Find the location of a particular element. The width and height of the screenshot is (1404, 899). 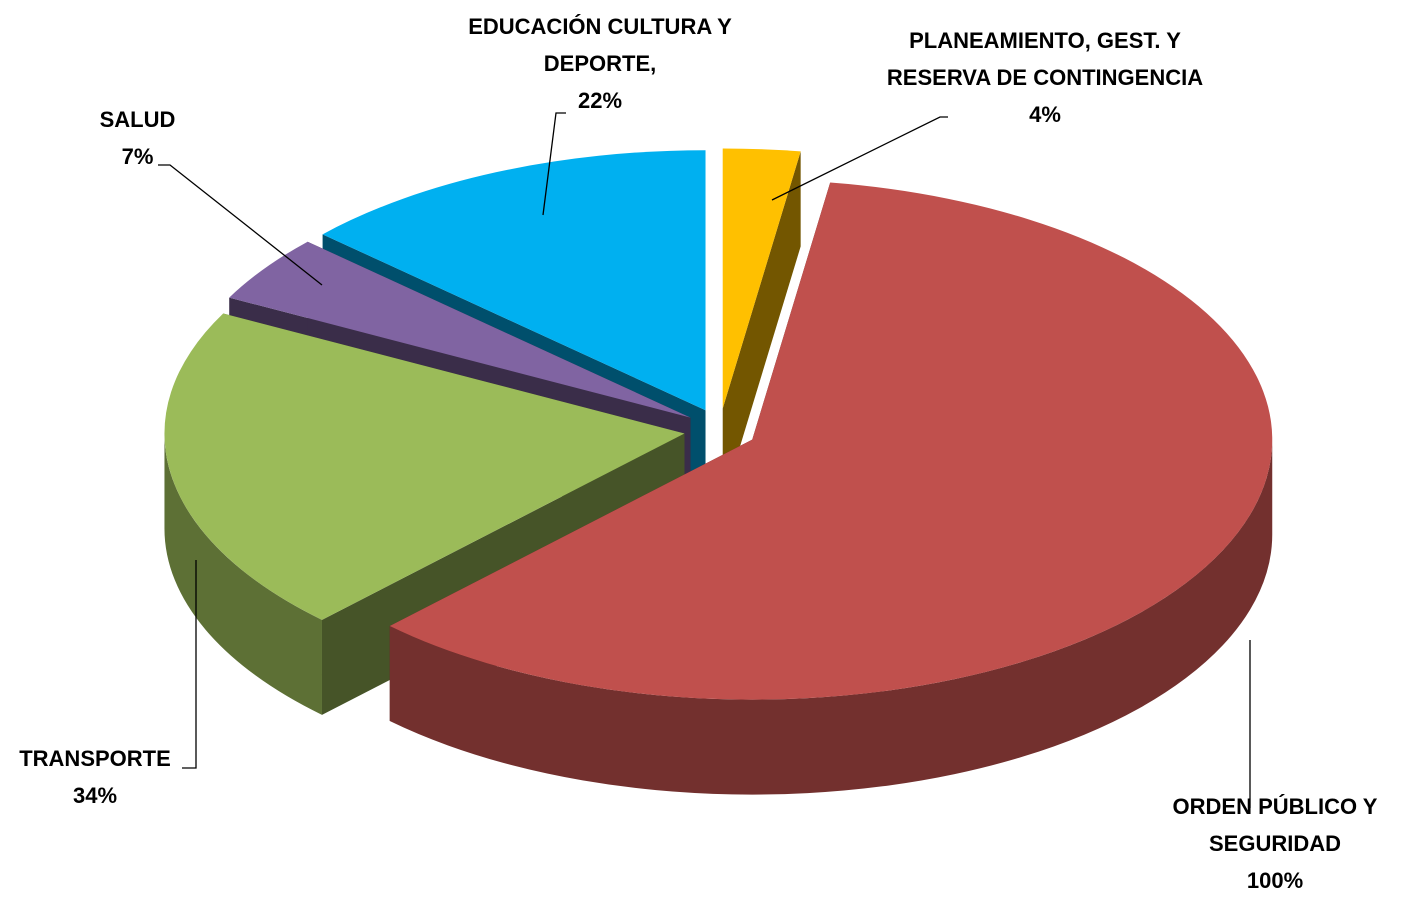

value-label: 34% is located at coordinates (95, 795).